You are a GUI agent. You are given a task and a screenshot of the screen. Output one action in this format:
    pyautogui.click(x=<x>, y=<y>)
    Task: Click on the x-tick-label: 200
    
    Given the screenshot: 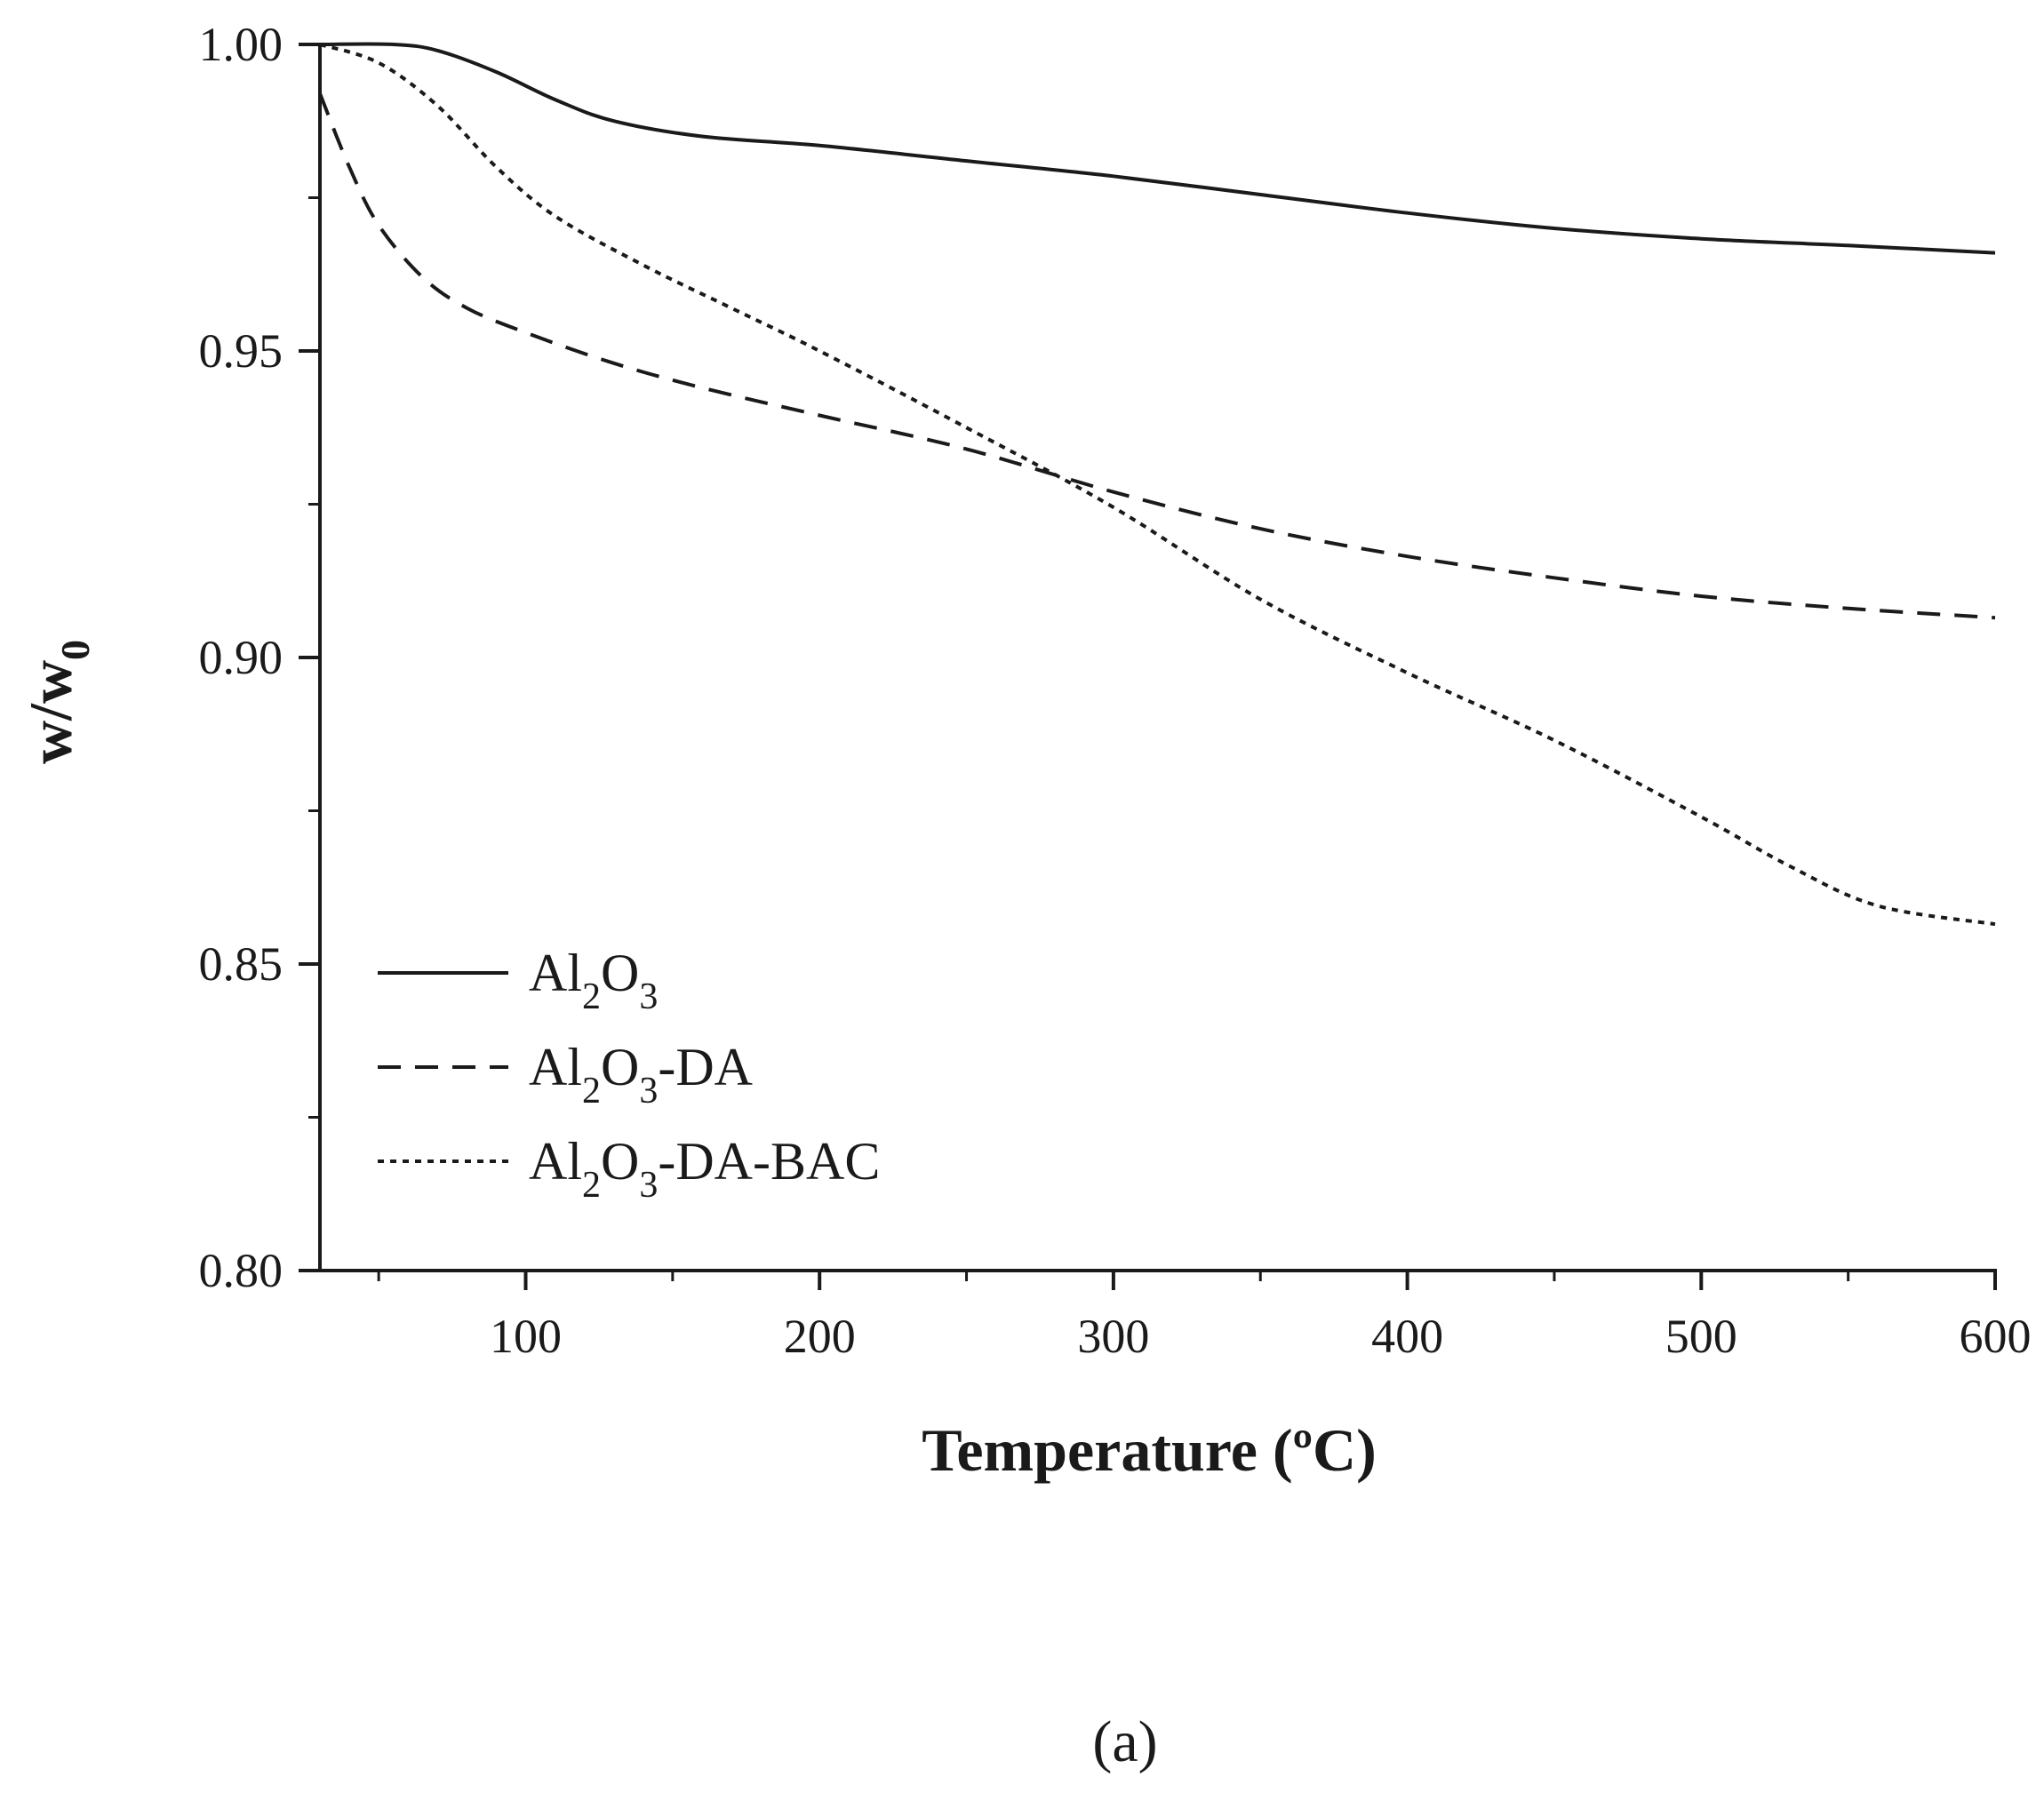 What is the action you would take?
    pyautogui.click(x=820, y=1336)
    